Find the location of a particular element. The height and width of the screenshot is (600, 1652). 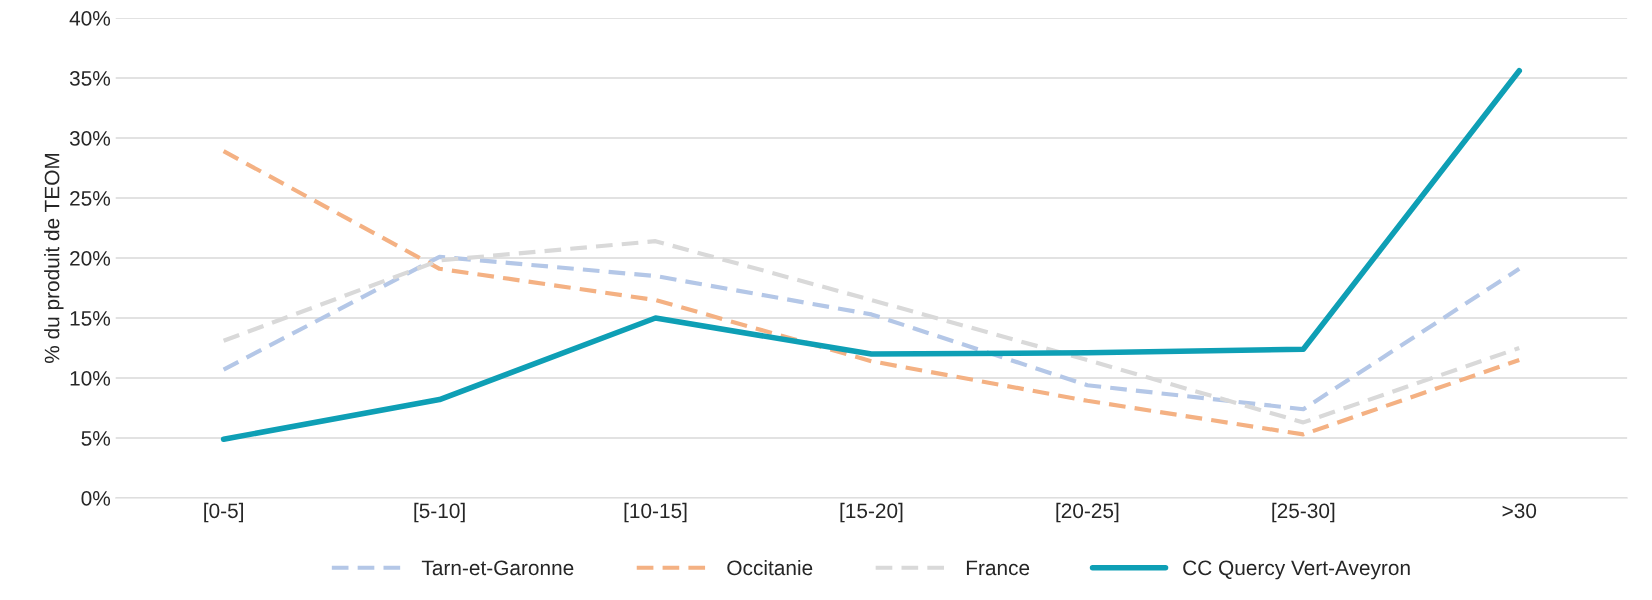

x-tick-label: [15-20] is located at coordinates (871, 512).